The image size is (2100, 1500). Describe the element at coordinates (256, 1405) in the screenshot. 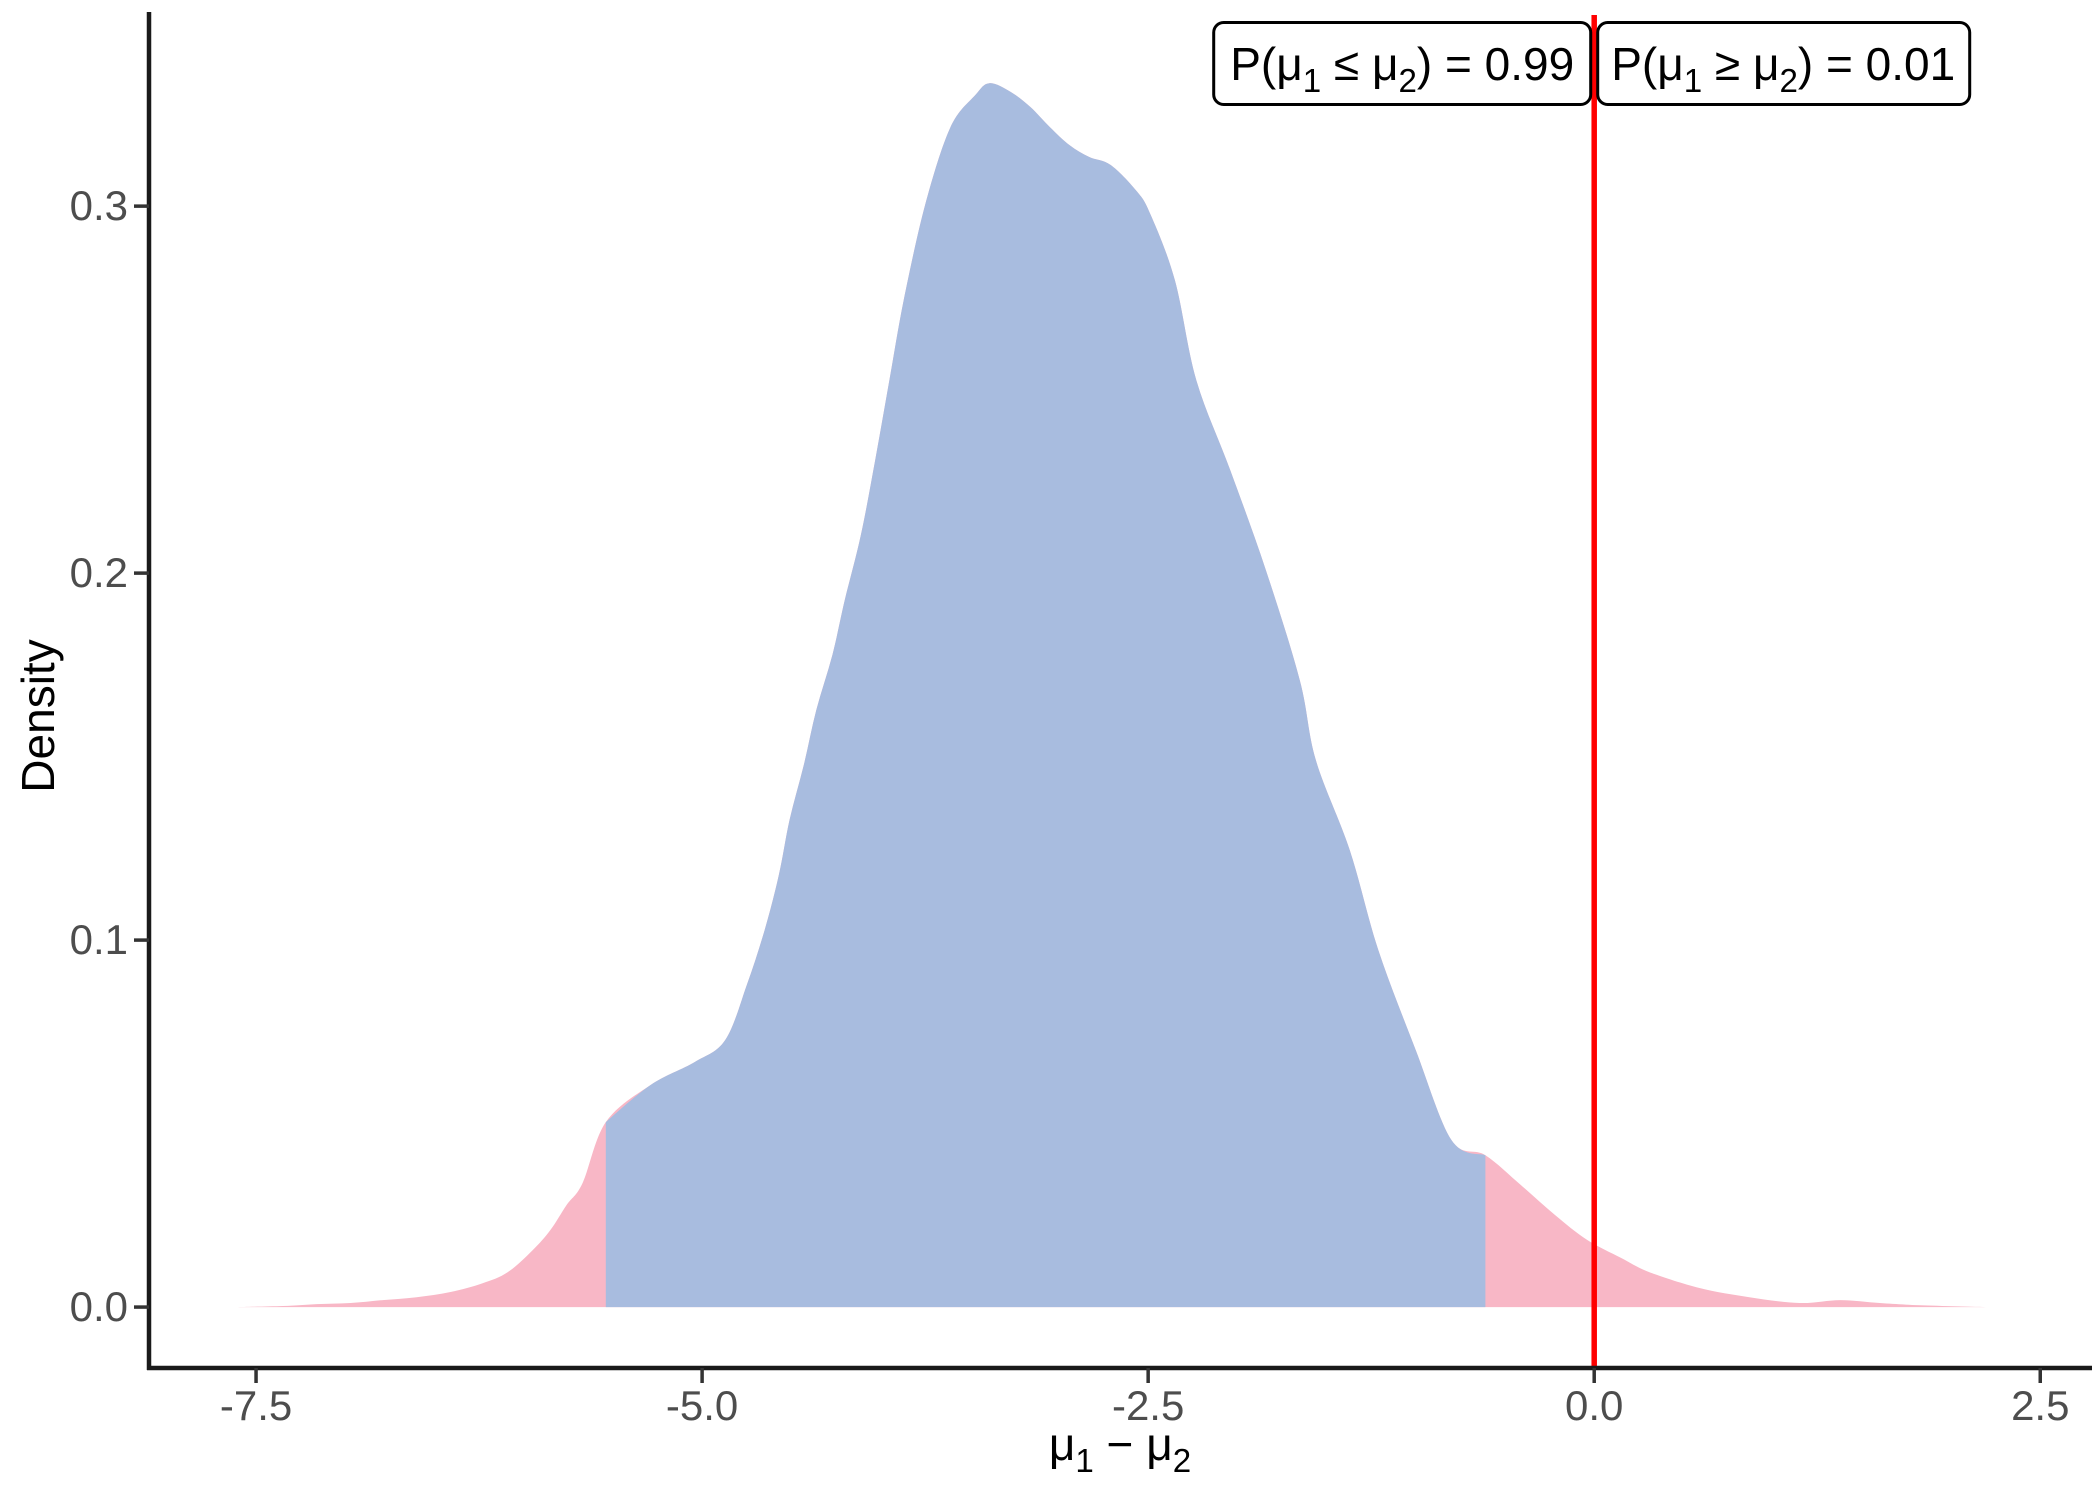

I see `x-tick-label: -7.5` at that location.